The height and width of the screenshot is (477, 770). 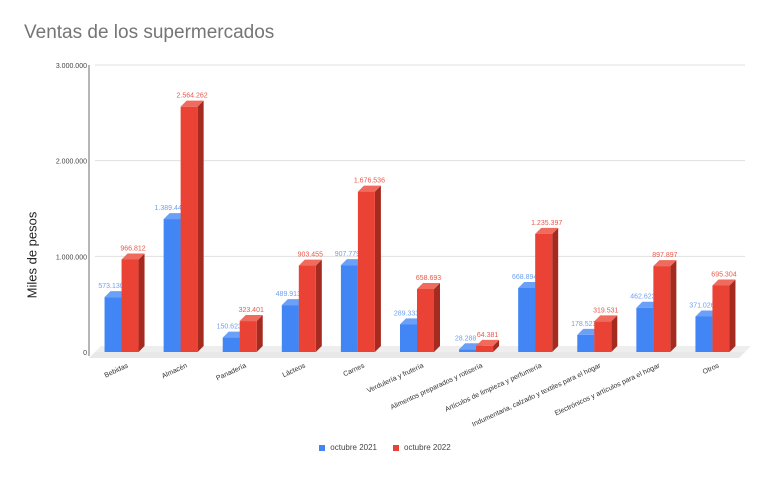 I want to click on x-tick-label: Verdulería y frutería, so click(x=395, y=378).